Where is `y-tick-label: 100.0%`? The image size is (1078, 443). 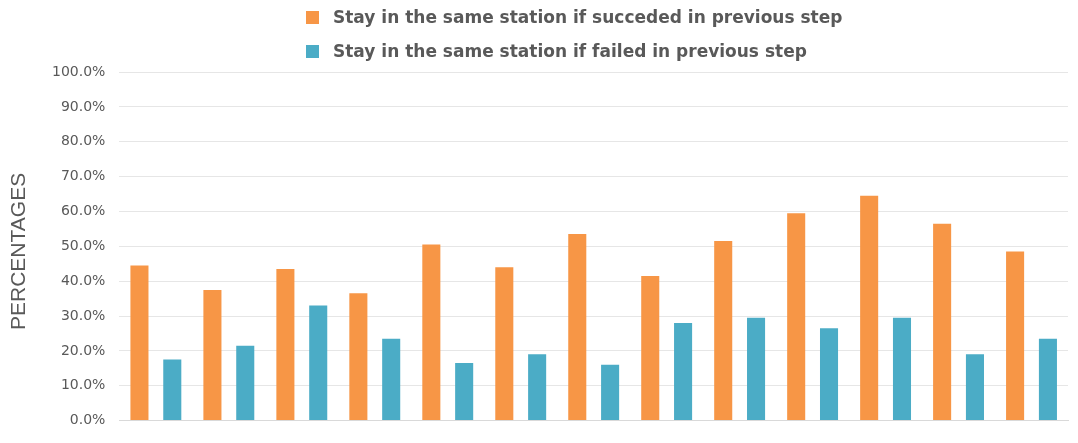 y-tick-label: 100.0% is located at coordinates (78, 70).